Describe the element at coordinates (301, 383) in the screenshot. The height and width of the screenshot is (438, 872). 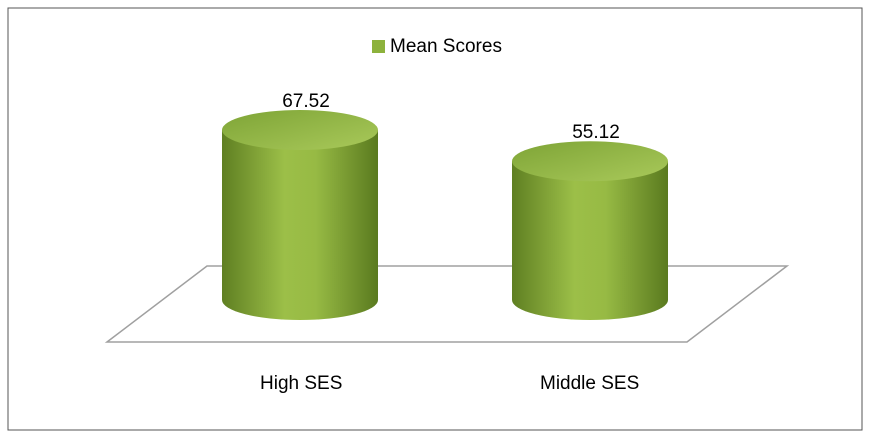
I see `x-tick-label: High SES` at that location.